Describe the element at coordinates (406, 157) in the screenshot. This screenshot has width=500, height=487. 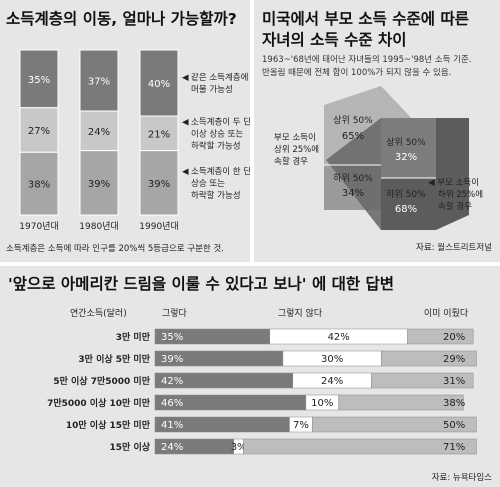
I see `right-upper-value: 32%` at that location.